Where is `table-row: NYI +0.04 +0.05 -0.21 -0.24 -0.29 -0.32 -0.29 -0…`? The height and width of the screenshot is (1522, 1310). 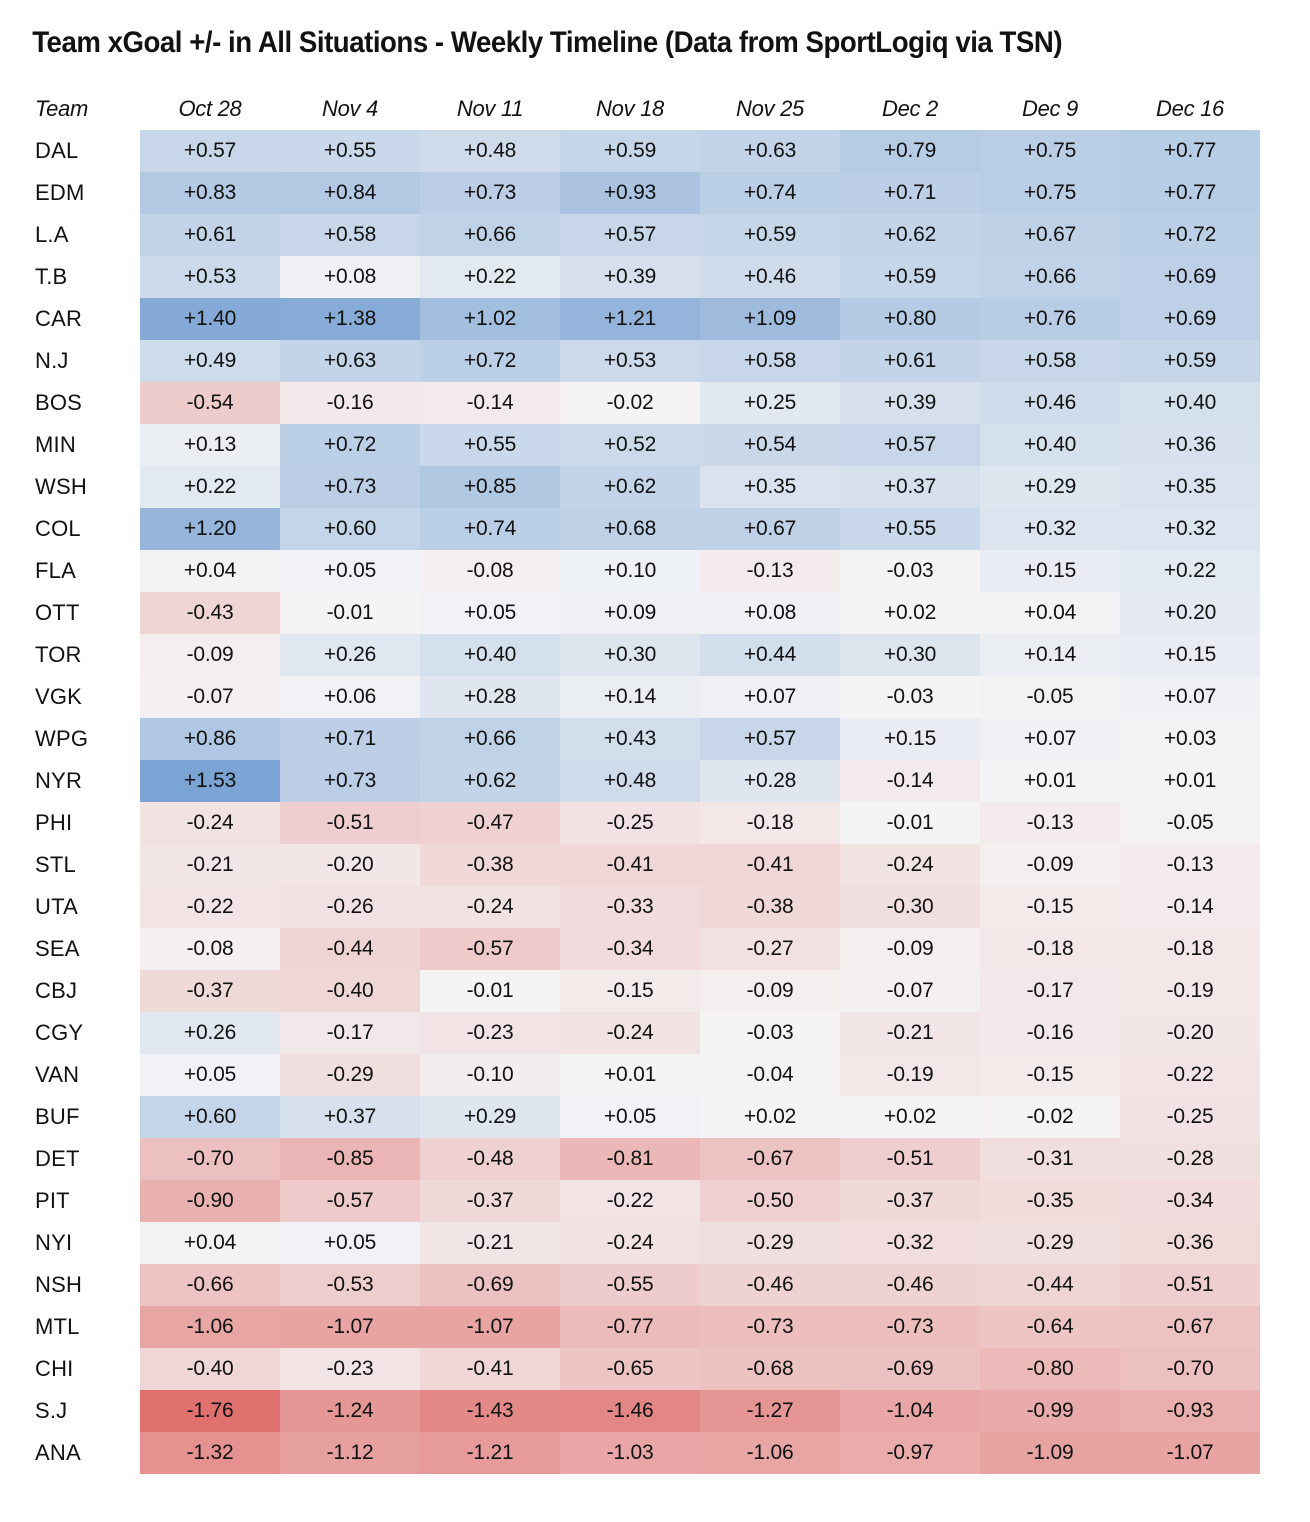
table-row: NYI +0.04 +0.05 -0.21 -0.24 -0.29 -0.32 -0.29 -0… is located at coordinates (672, 1243).